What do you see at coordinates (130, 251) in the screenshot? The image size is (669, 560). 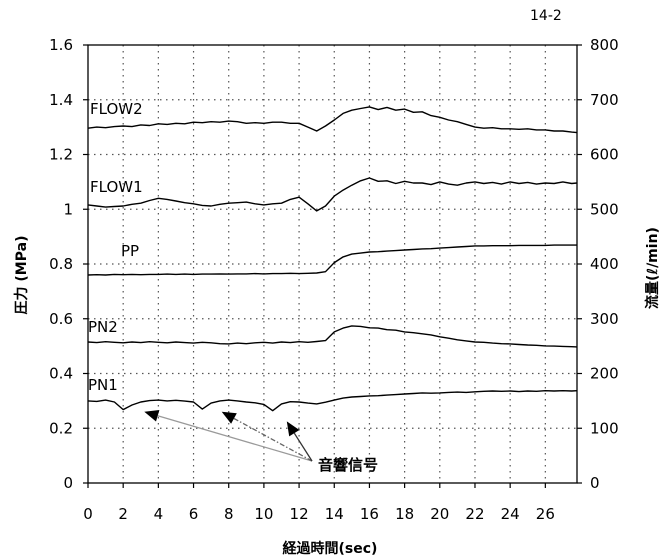 I see `series-label: PP` at bounding box center [130, 251].